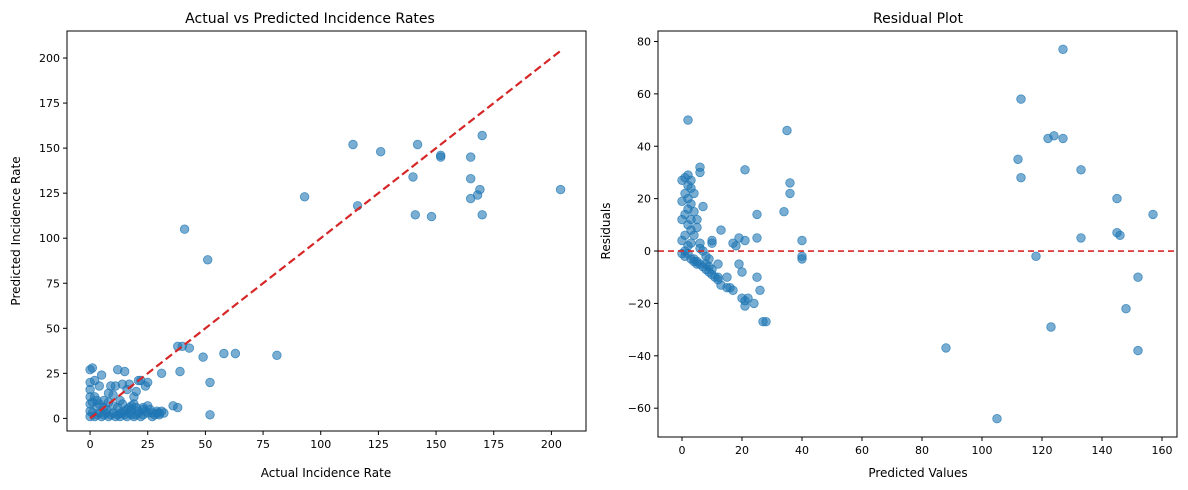  Describe the element at coordinates (644, 41) in the screenshot. I see `y-tick-label: 80` at that location.